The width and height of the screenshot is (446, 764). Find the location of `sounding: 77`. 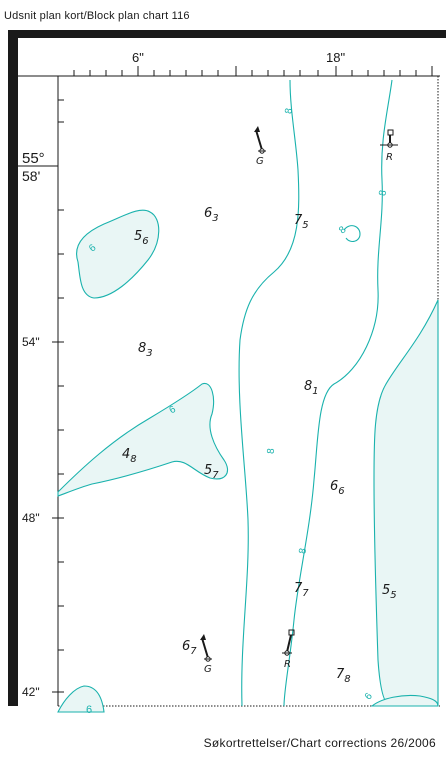

sounding: 77 is located at coordinates (301, 590).